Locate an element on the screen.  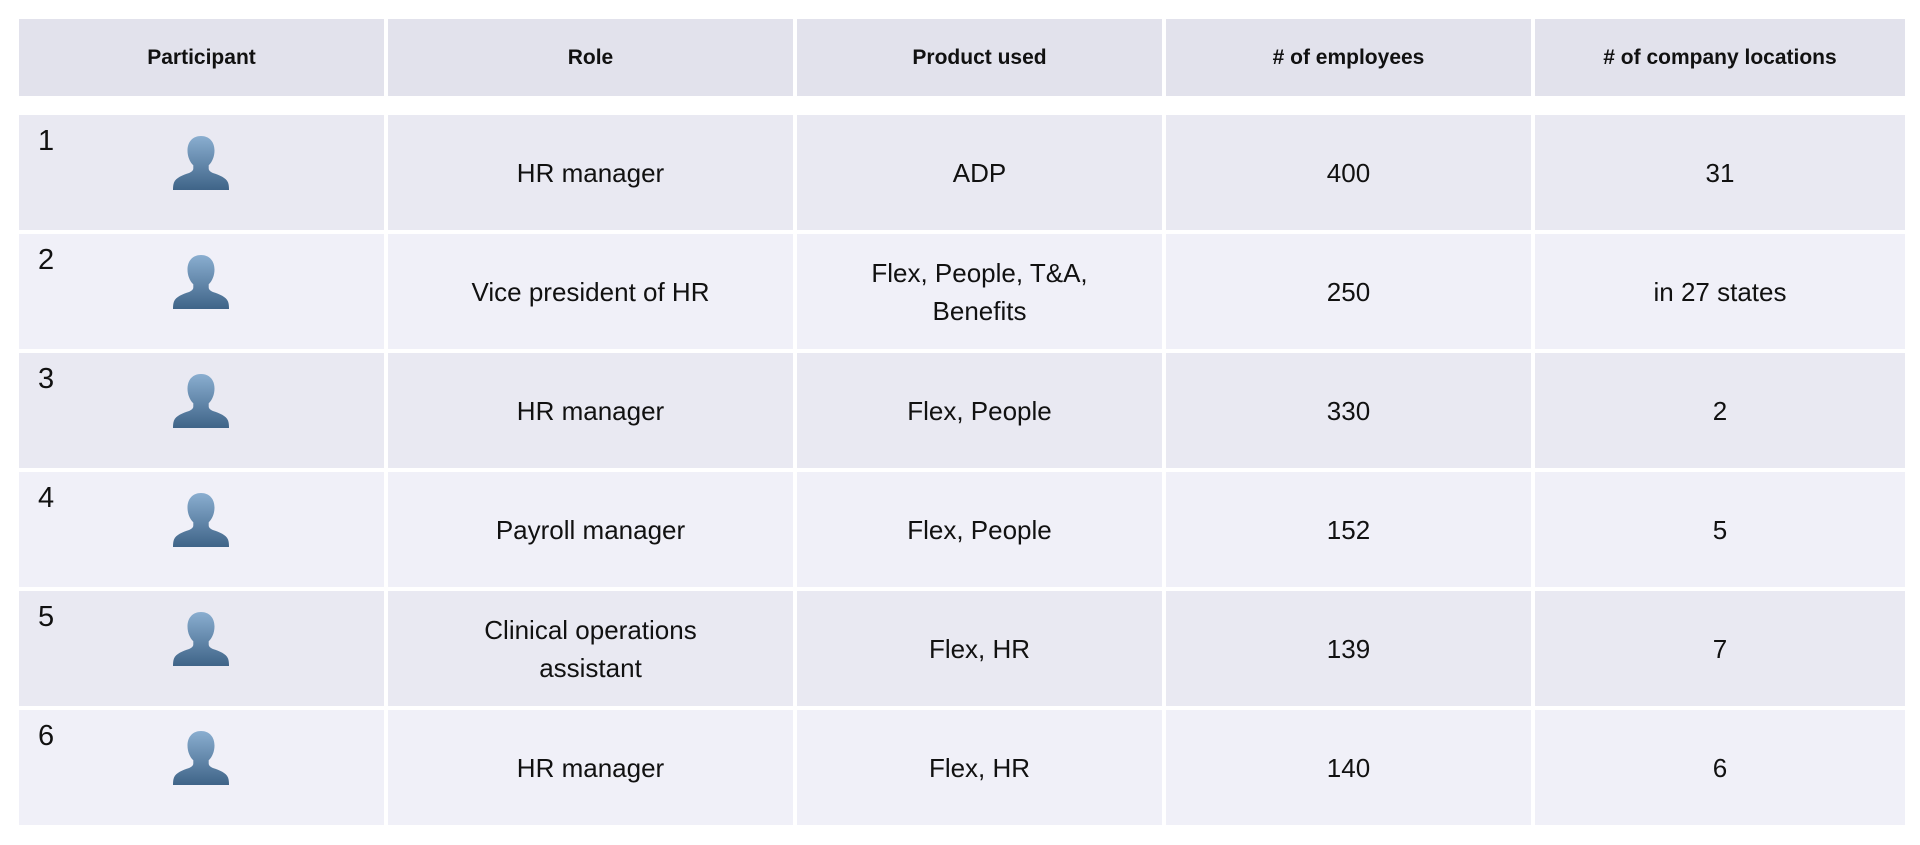
product-cell: ADP is located at coordinates (979, 172).